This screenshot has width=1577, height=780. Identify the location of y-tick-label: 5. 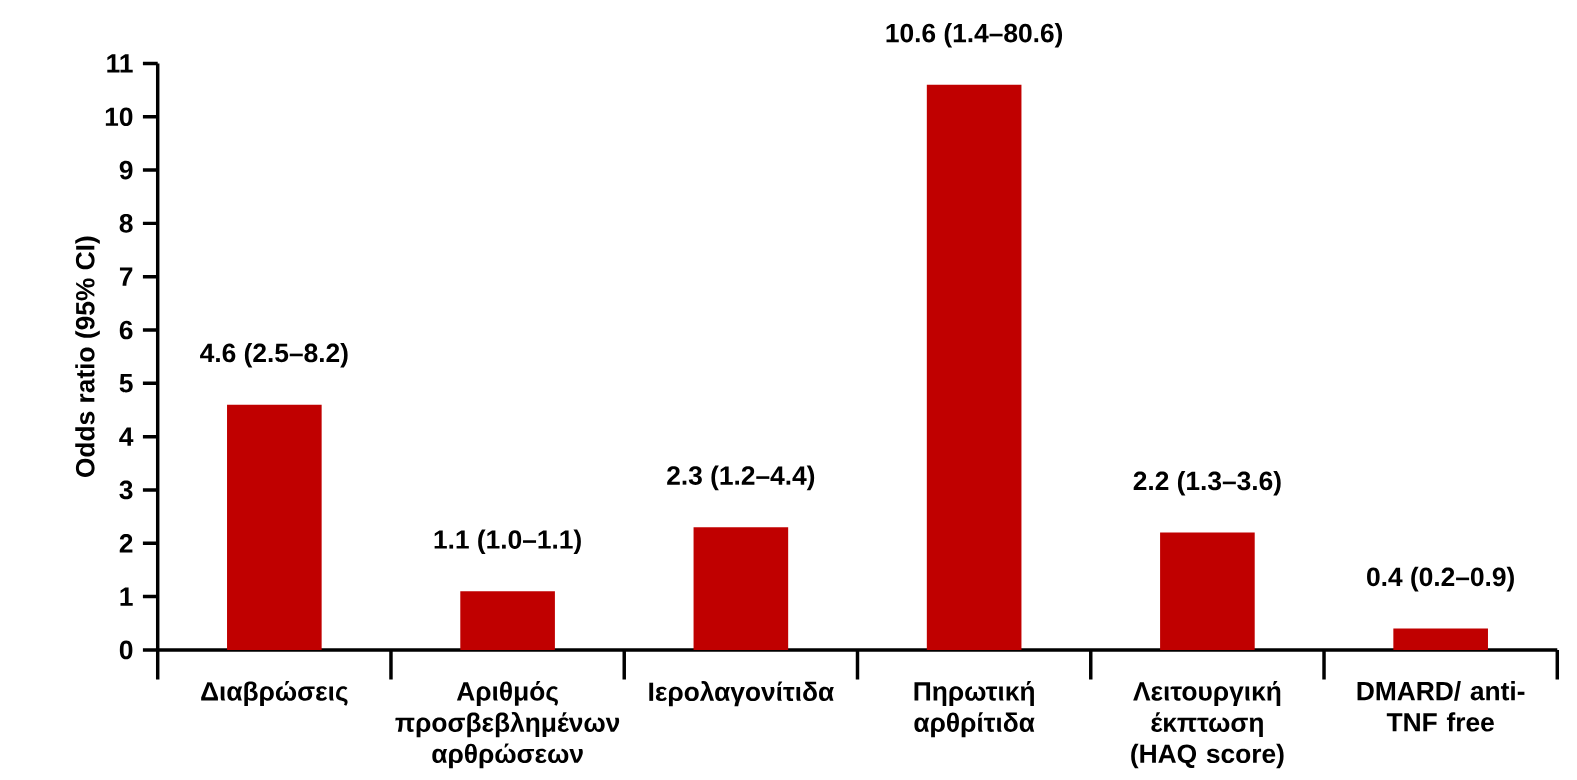
(126, 383).